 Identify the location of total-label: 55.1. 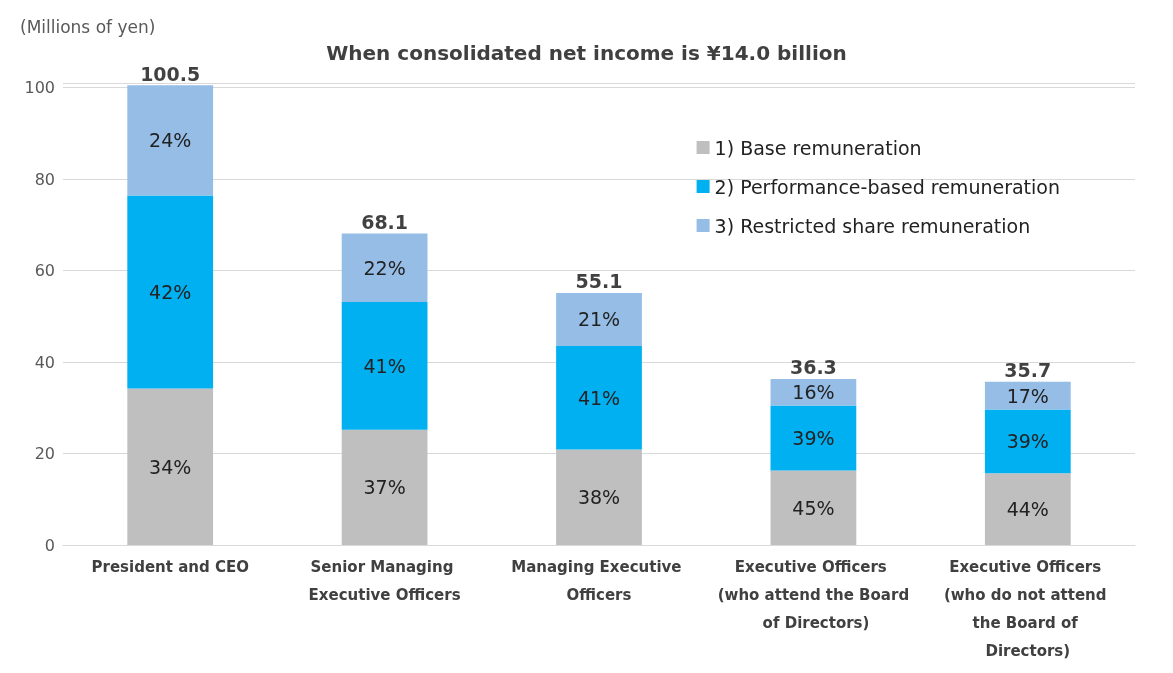
(599, 281).